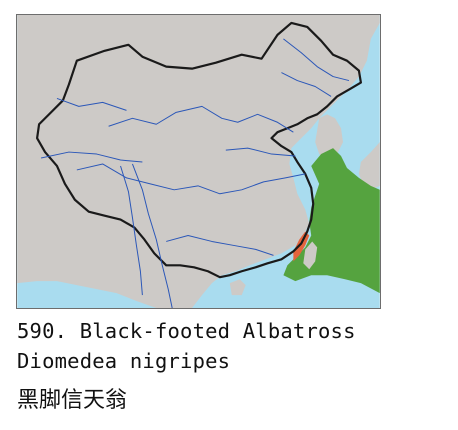 The width and height of the screenshot is (458, 430). Describe the element at coordinates (124, 361) in the screenshot. I see `species-scientific-name: Diomedea nigripes` at that location.